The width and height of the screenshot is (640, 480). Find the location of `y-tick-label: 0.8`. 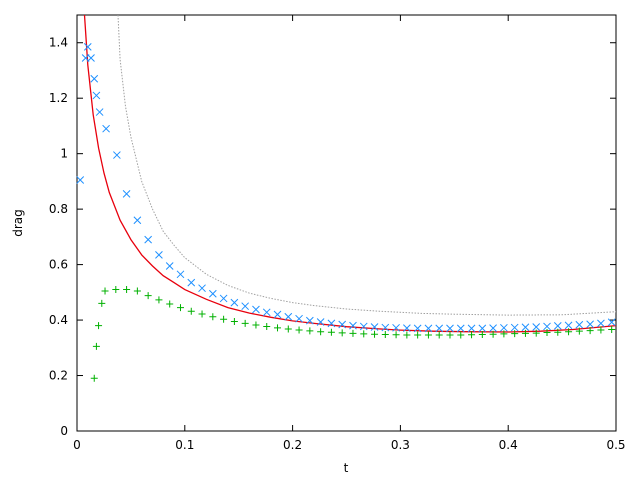

y-tick-label: 0.8 is located at coordinates (58, 209).